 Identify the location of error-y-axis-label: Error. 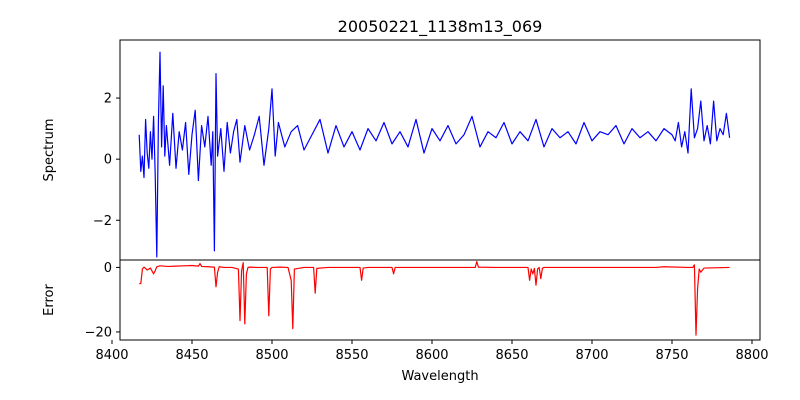
(49, 300).